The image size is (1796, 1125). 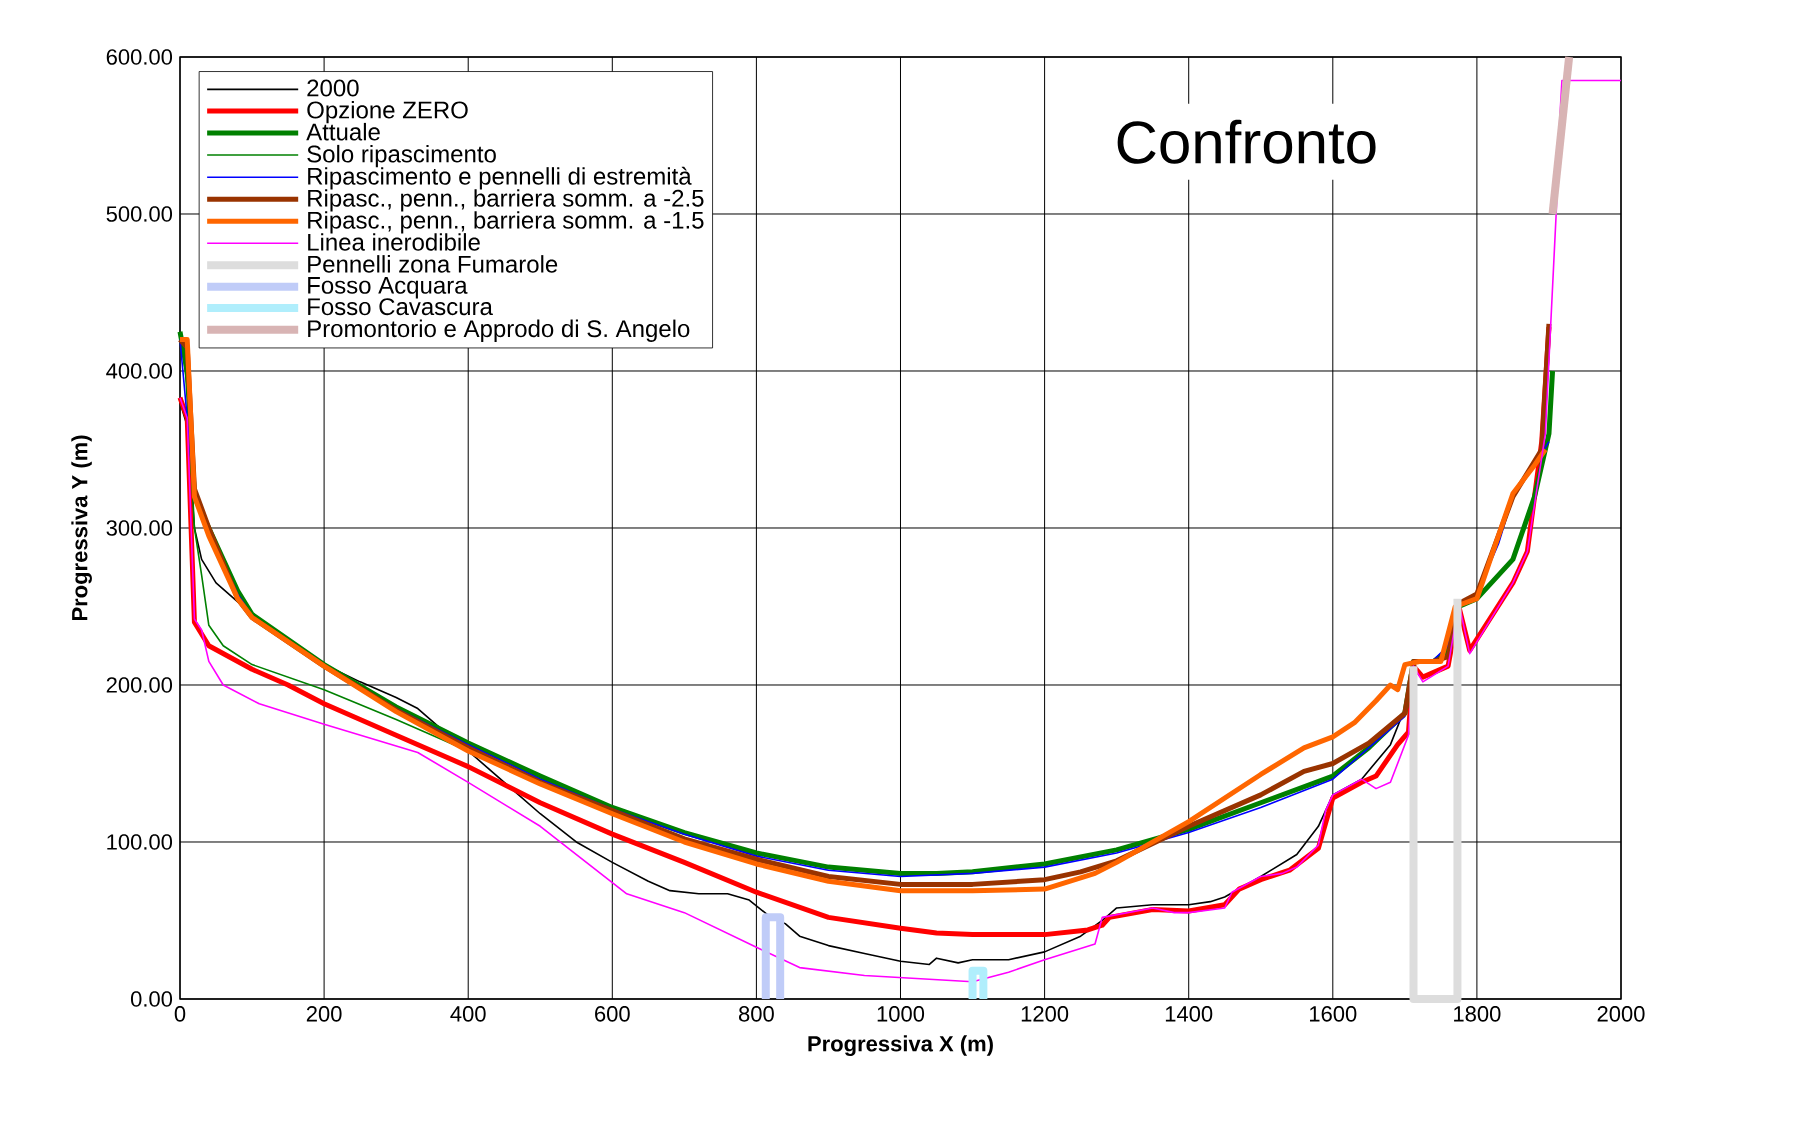 I want to click on y-tick-label: 500.00, so click(x=139, y=214).